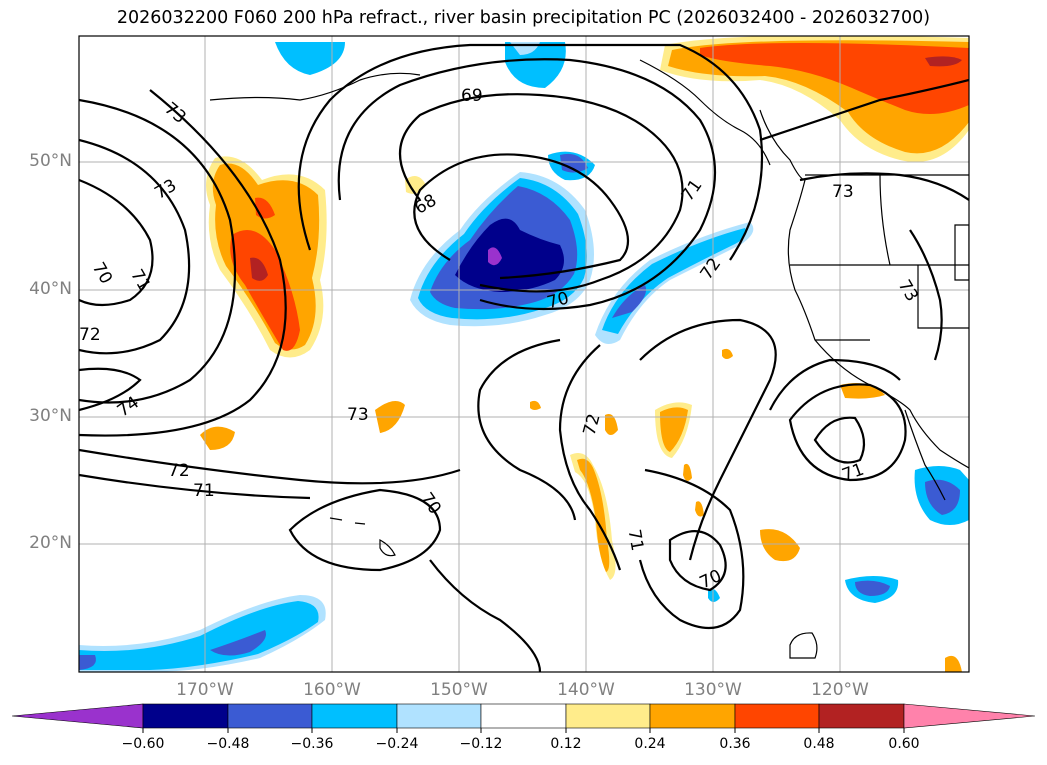 This screenshot has width=1047, height=765. I want to click on colorbar-tick-label: 0.12, so click(566, 744).